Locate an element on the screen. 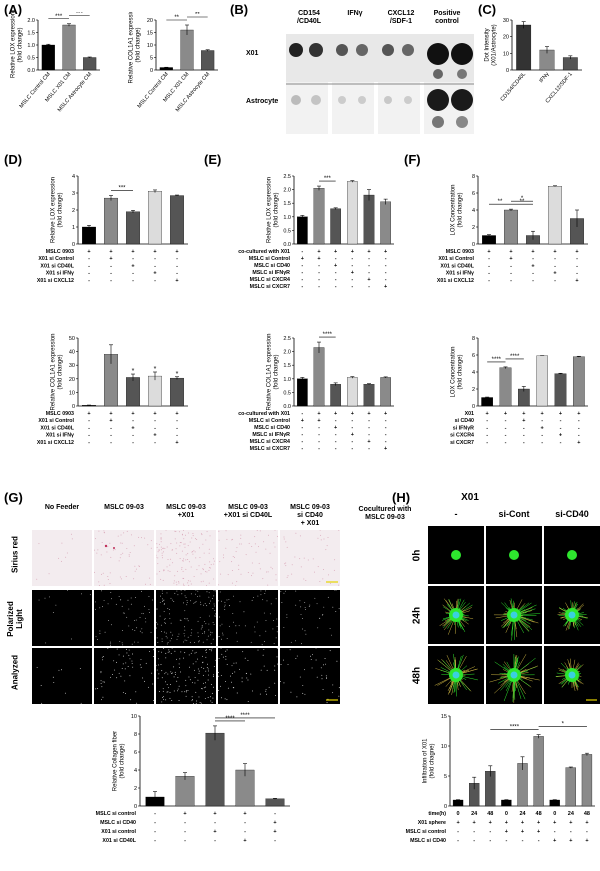  y-tick-label: 0.0 is located at coordinates (287, 245).